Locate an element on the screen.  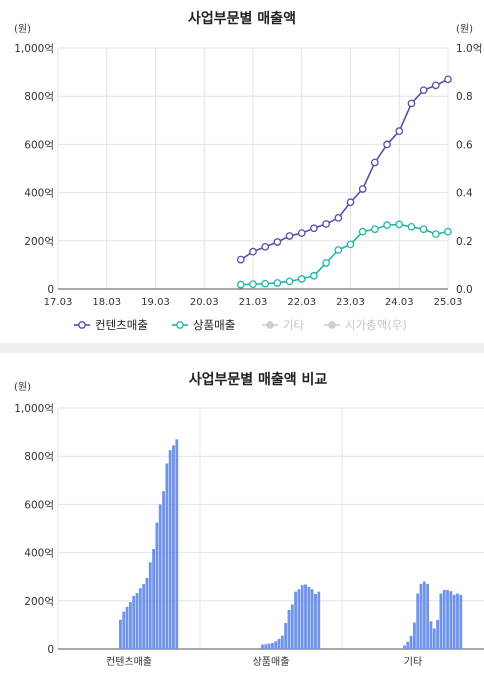
y-tick-label-left: 800억 is located at coordinates (39, 97).